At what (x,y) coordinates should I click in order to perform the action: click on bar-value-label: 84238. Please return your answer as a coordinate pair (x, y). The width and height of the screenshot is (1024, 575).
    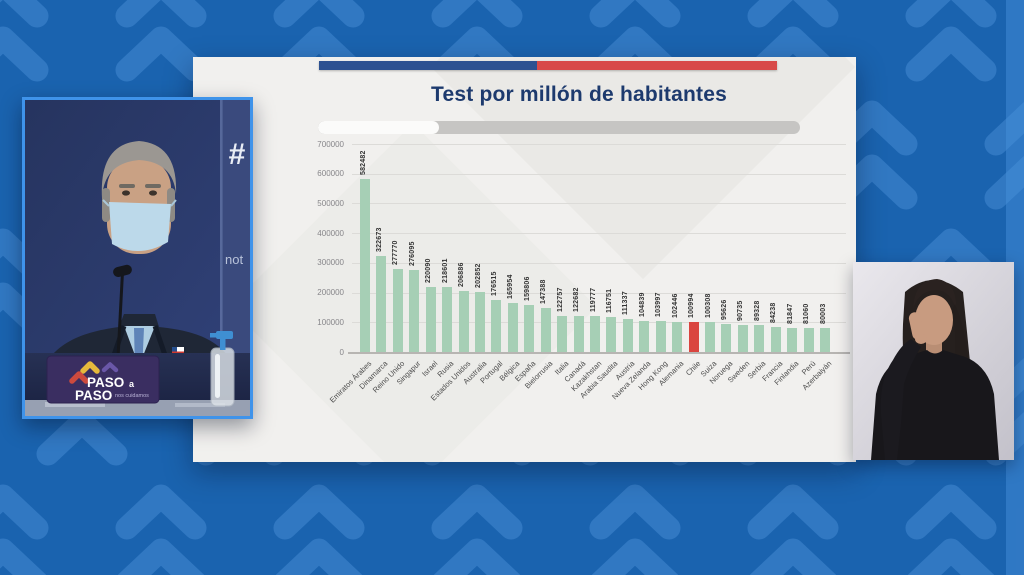
    Looking at the image, I should click on (774, 312).